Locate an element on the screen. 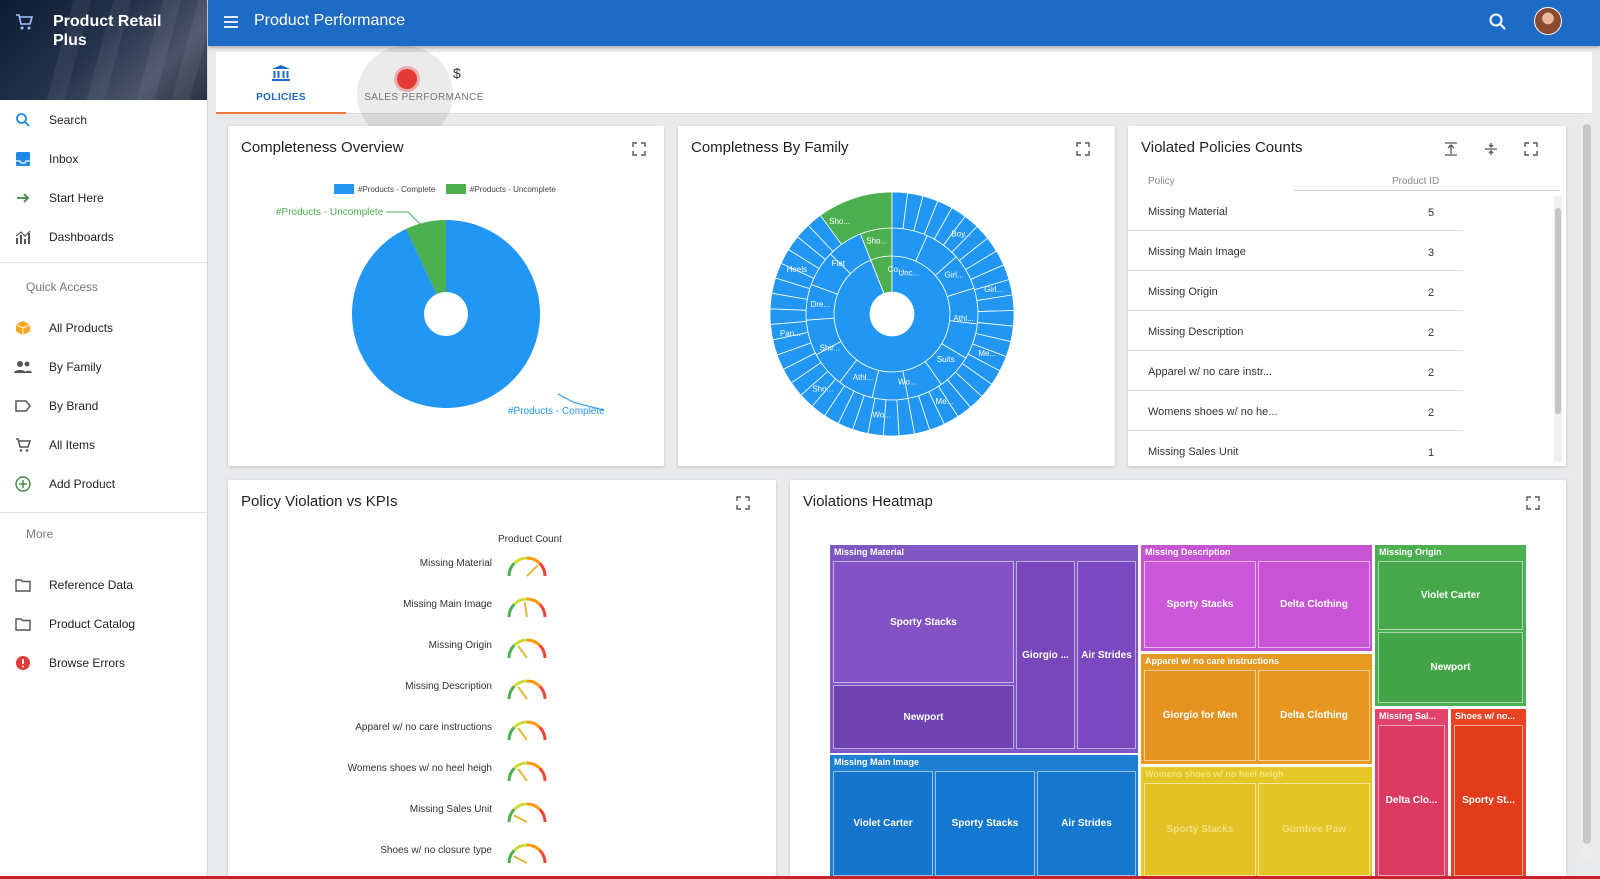 The height and width of the screenshot is (879, 1600). tab-bar: POLICIES $ SALES PERFORMANCE is located at coordinates (904, 94).